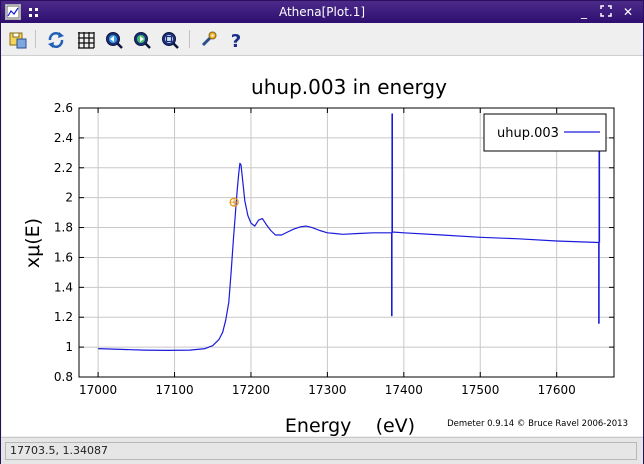  What do you see at coordinates (69, 198) in the screenshot?
I see `y-tick-label: 2` at bounding box center [69, 198].